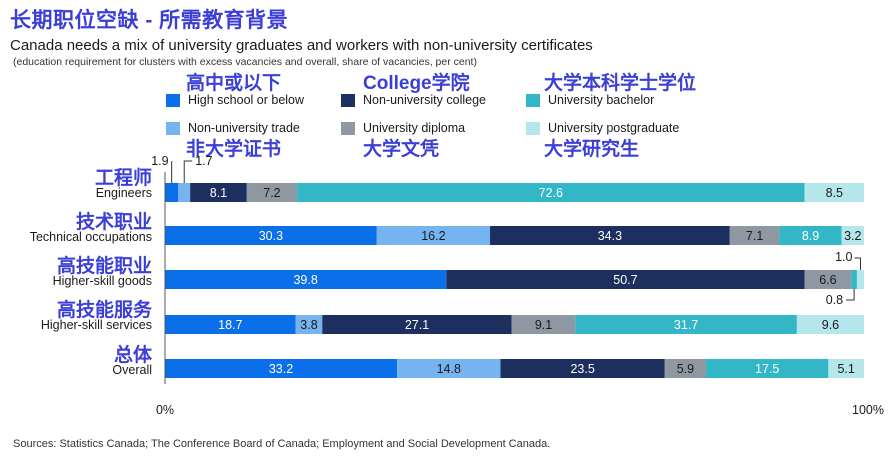  I want to click on data-label: 6.6, so click(827, 280).